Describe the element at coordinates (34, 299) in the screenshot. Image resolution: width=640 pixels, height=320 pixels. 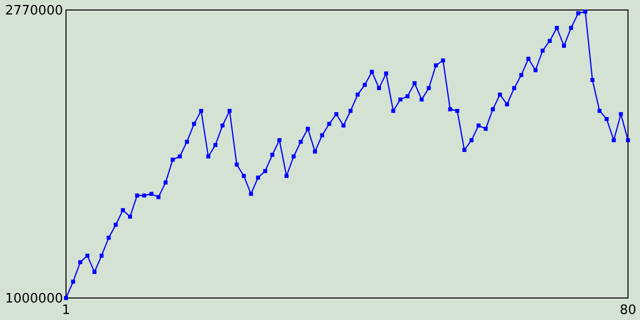
I see `y-tick-label: 1000000` at that location.